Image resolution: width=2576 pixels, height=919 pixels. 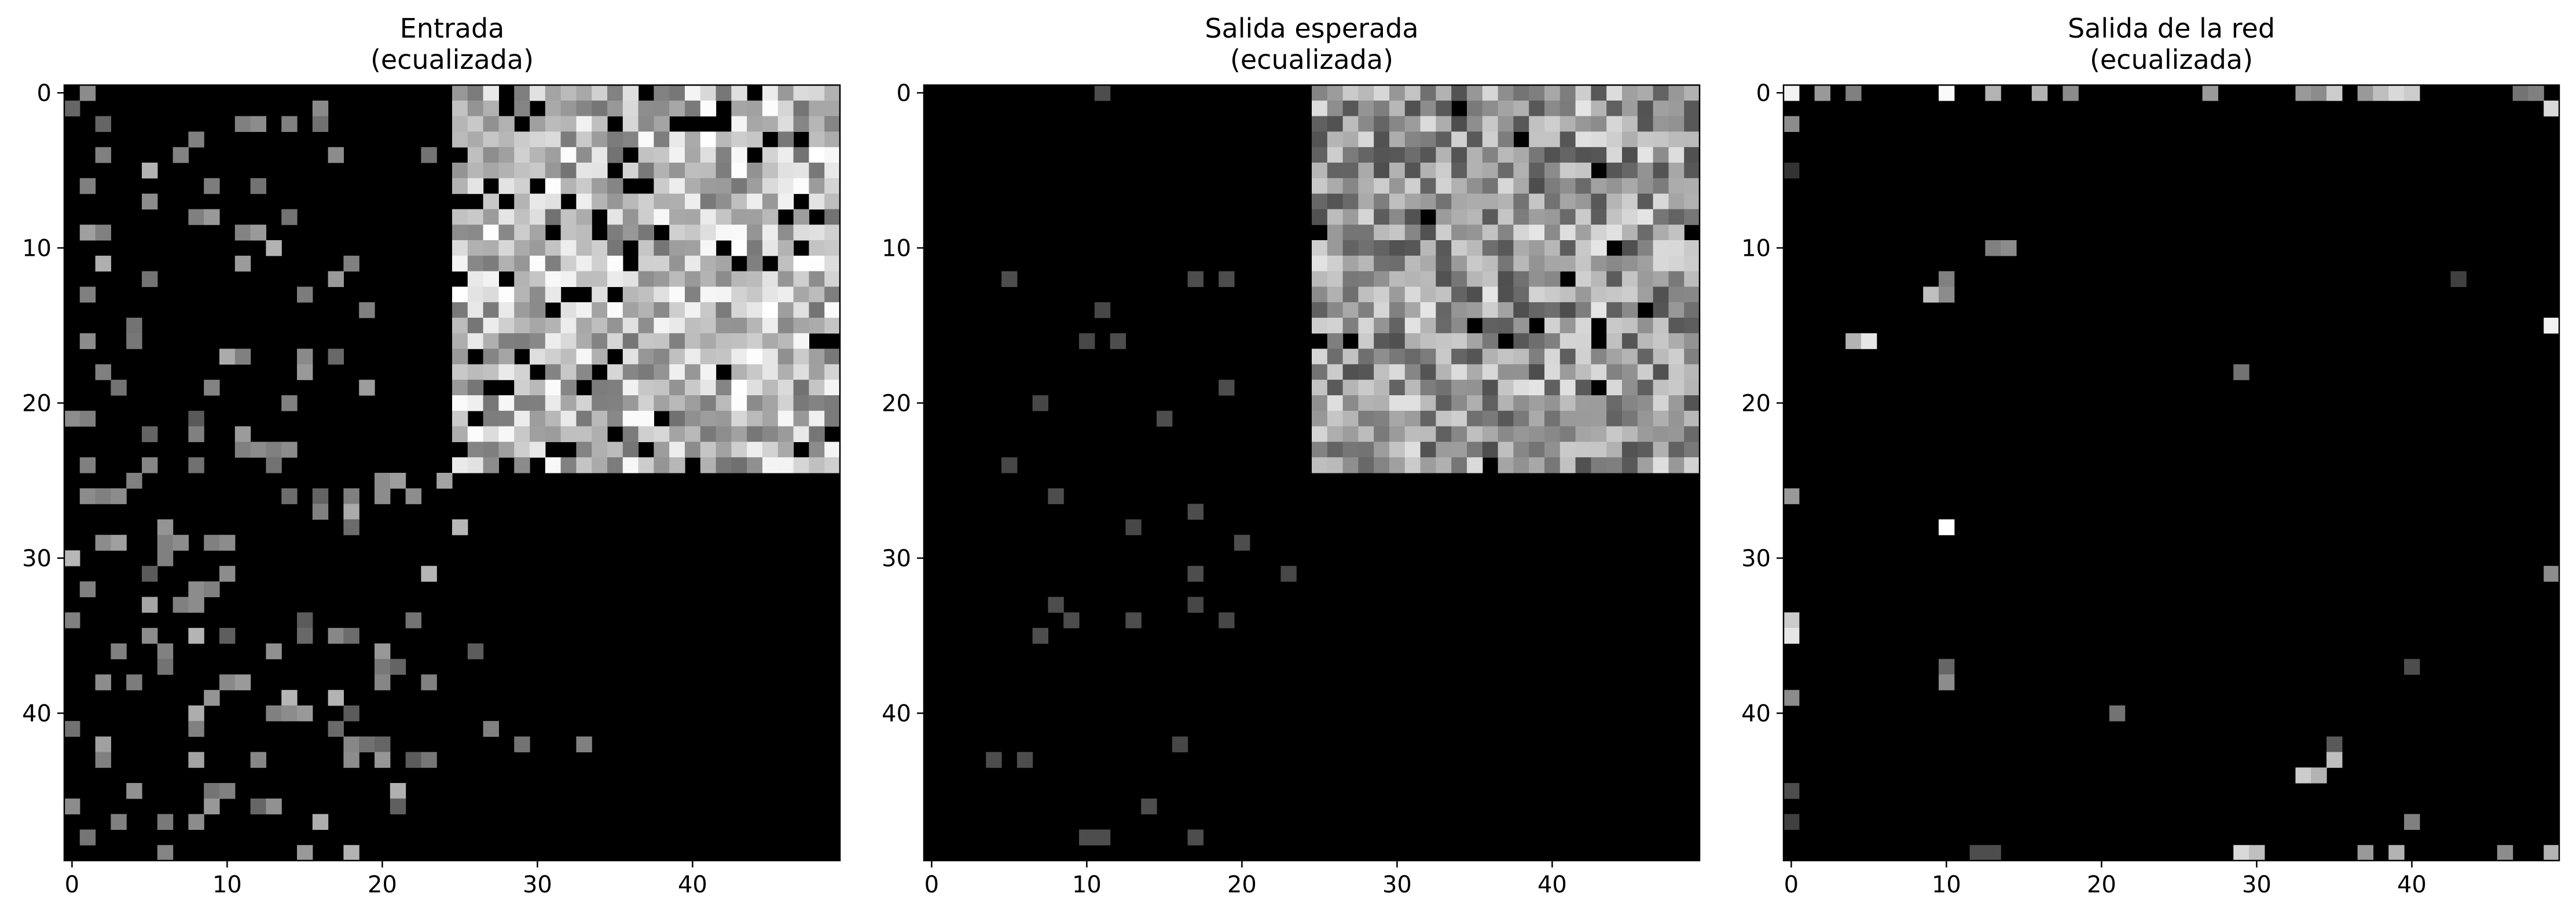 I want to click on panel-title-line: Salida esperada, so click(x=1311, y=28).